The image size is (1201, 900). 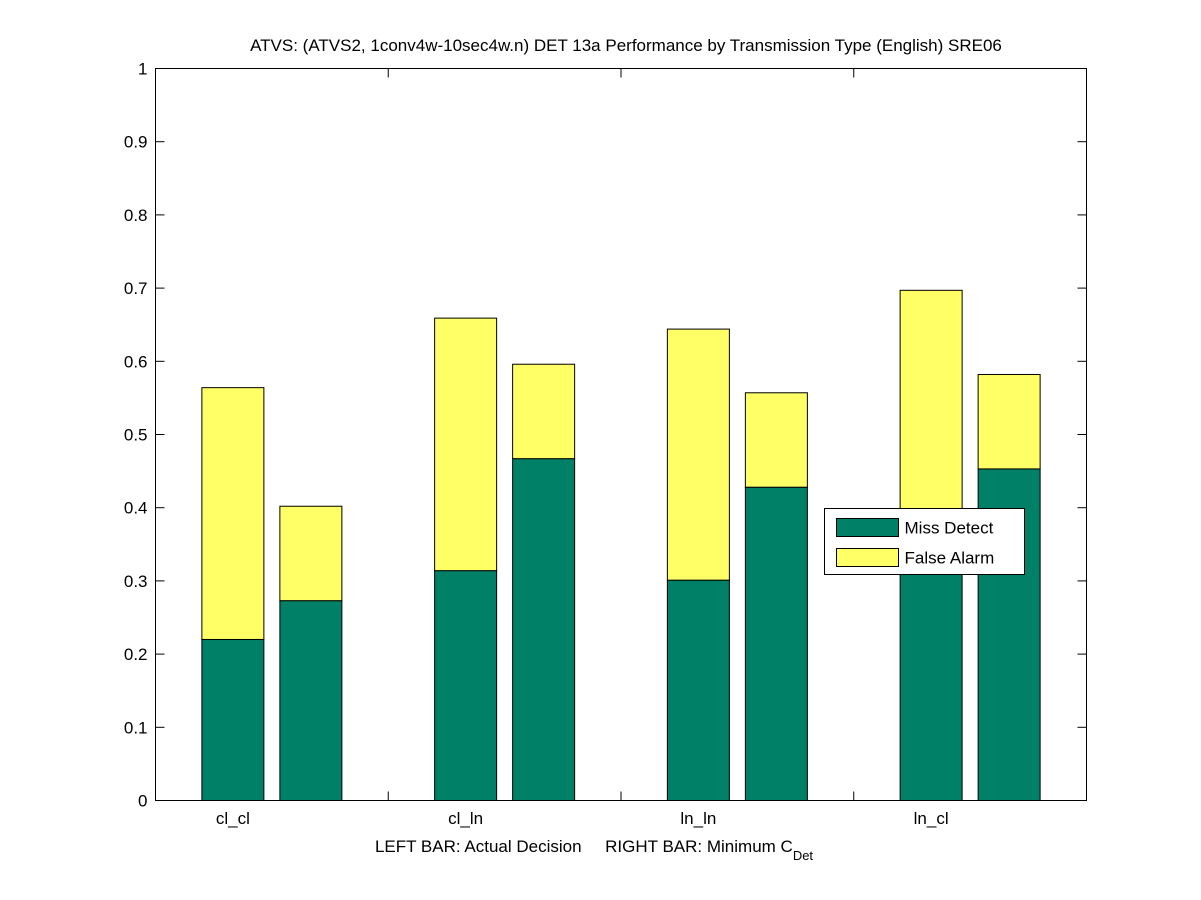 I want to click on x-tick-label: ln_cl, so click(x=931, y=818).